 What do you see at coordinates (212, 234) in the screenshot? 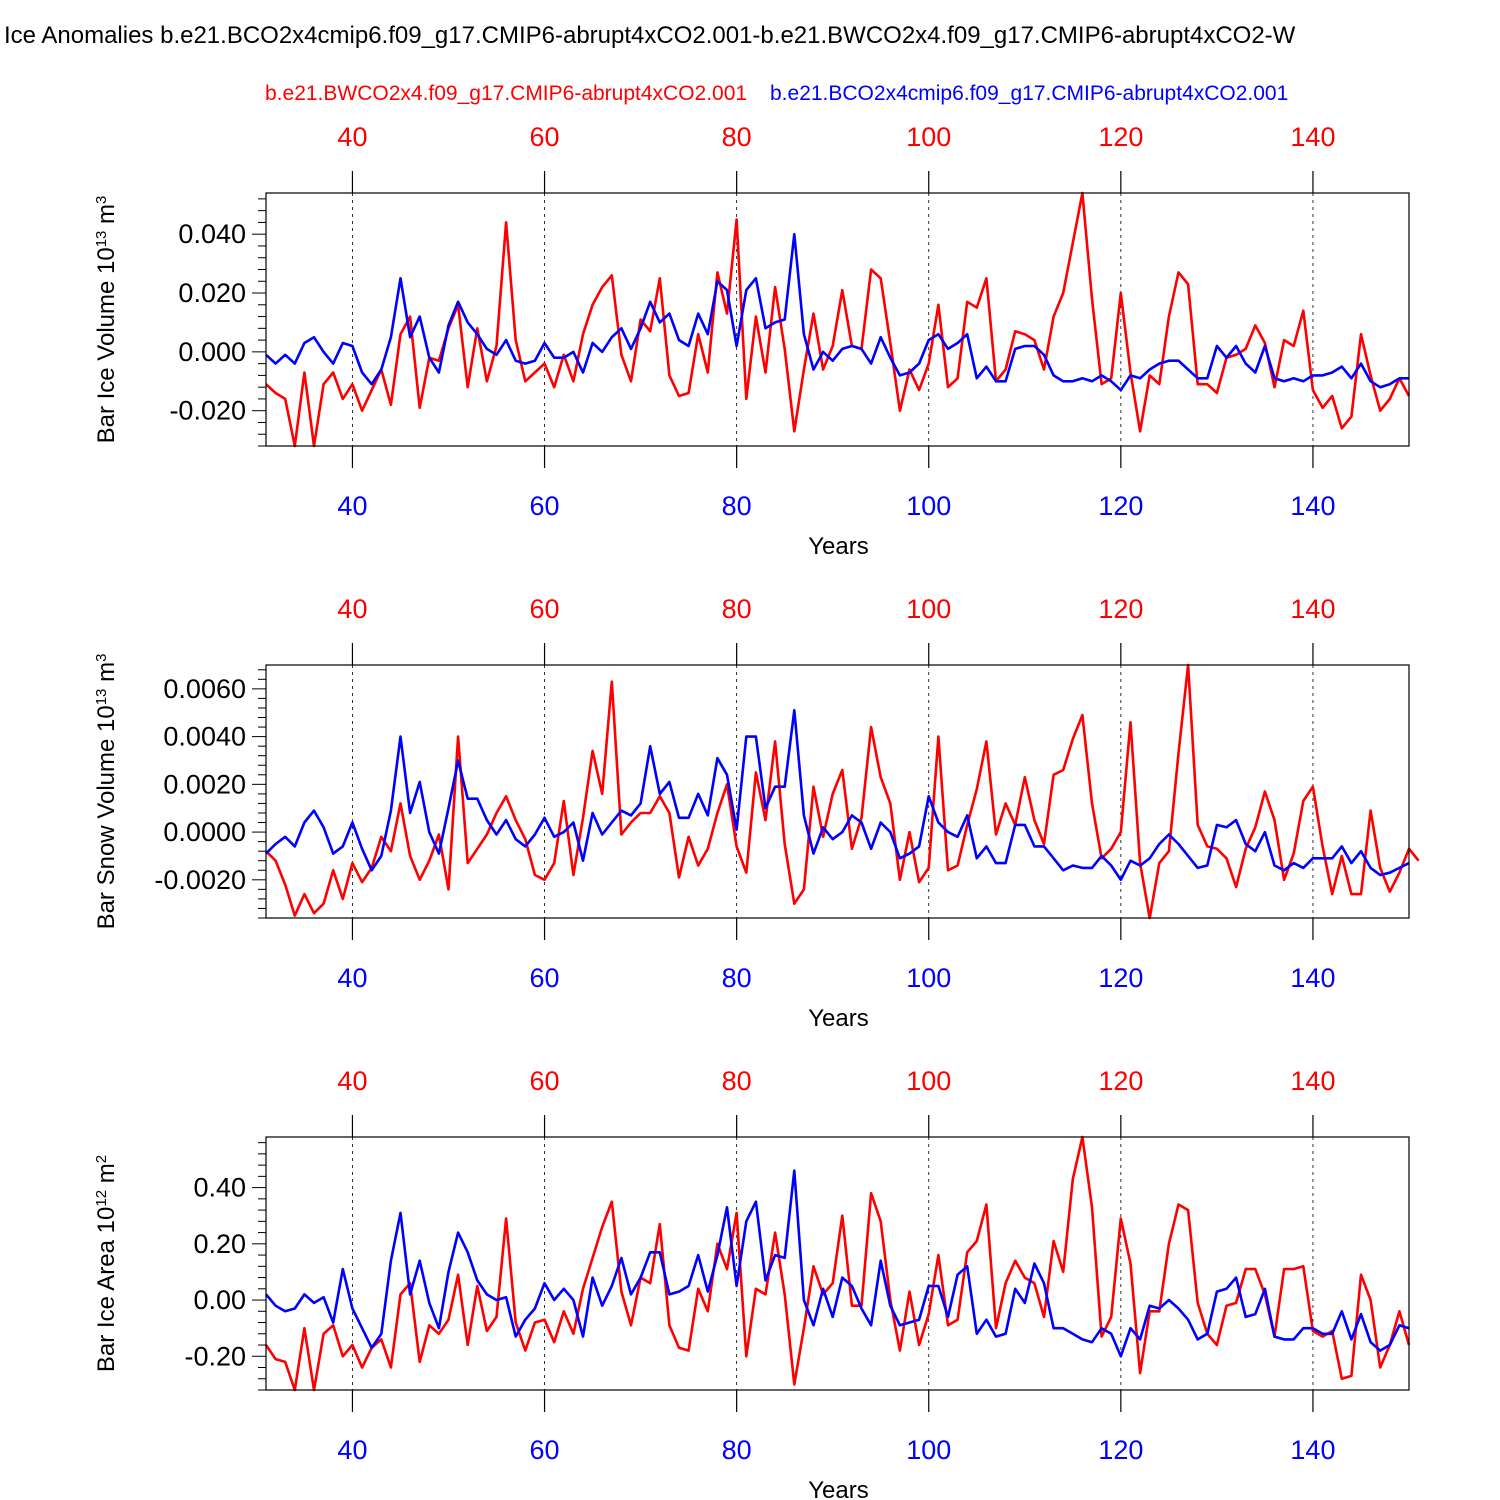
I see `y-tick-label: 0.040` at bounding box center [212, 234].